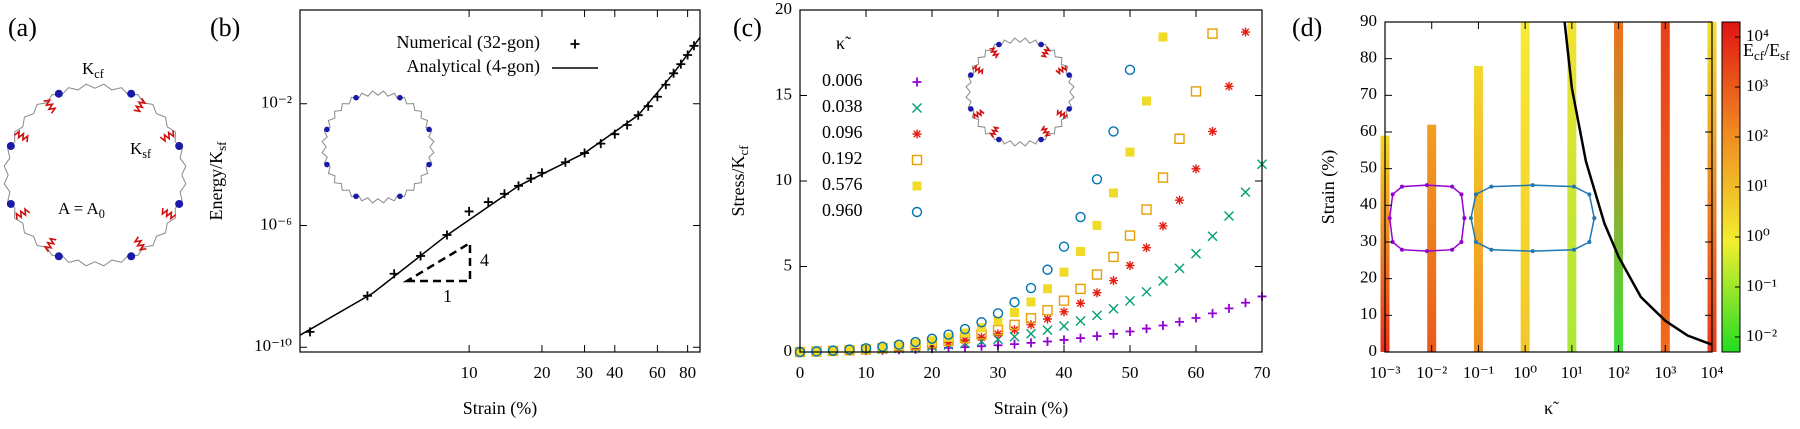 This screenshot has height=429, width=1800. What do you see at coordinates (1262, 372) in the screenshot?
I see `x-tick-label: 70` at bounding box center [1262, 372].